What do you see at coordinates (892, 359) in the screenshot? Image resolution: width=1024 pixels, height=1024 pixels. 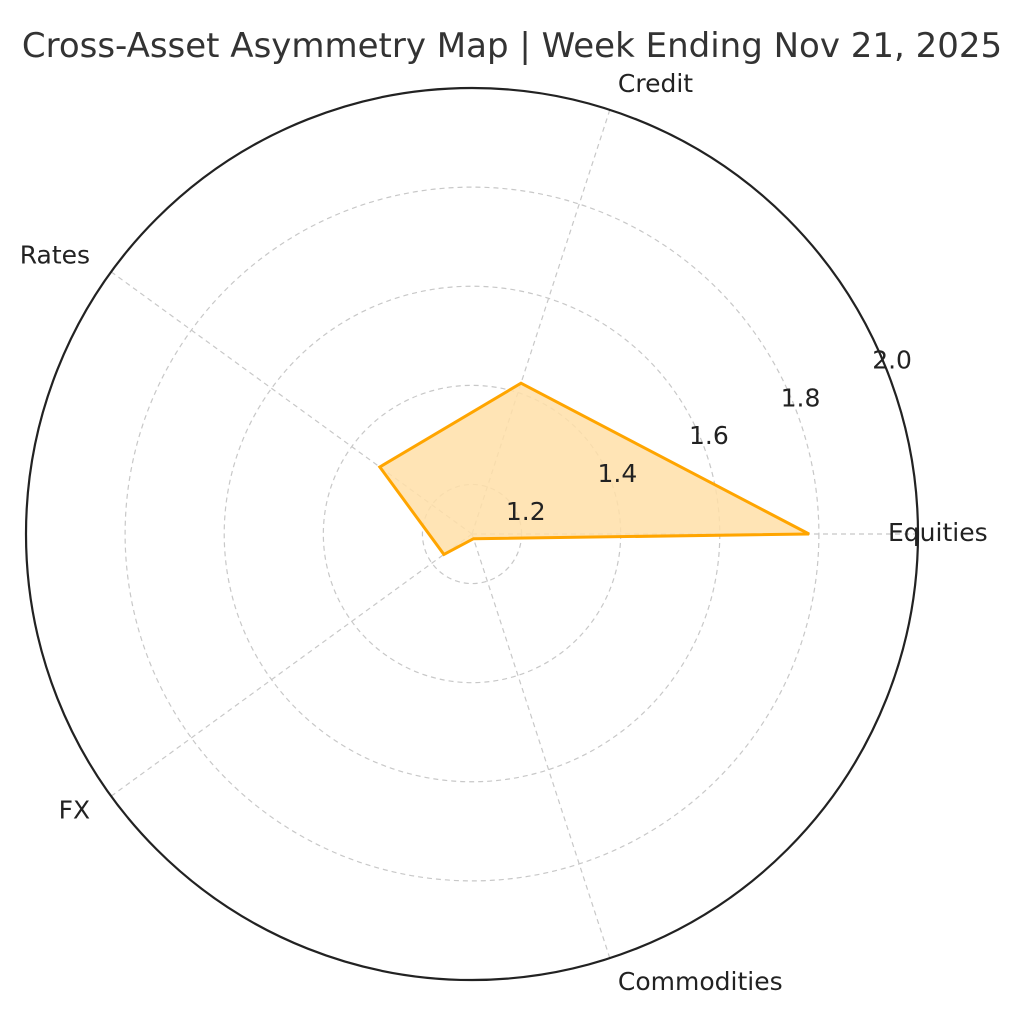 I see `radial-tick-label: 2.0` at bounding box center [892, 359].